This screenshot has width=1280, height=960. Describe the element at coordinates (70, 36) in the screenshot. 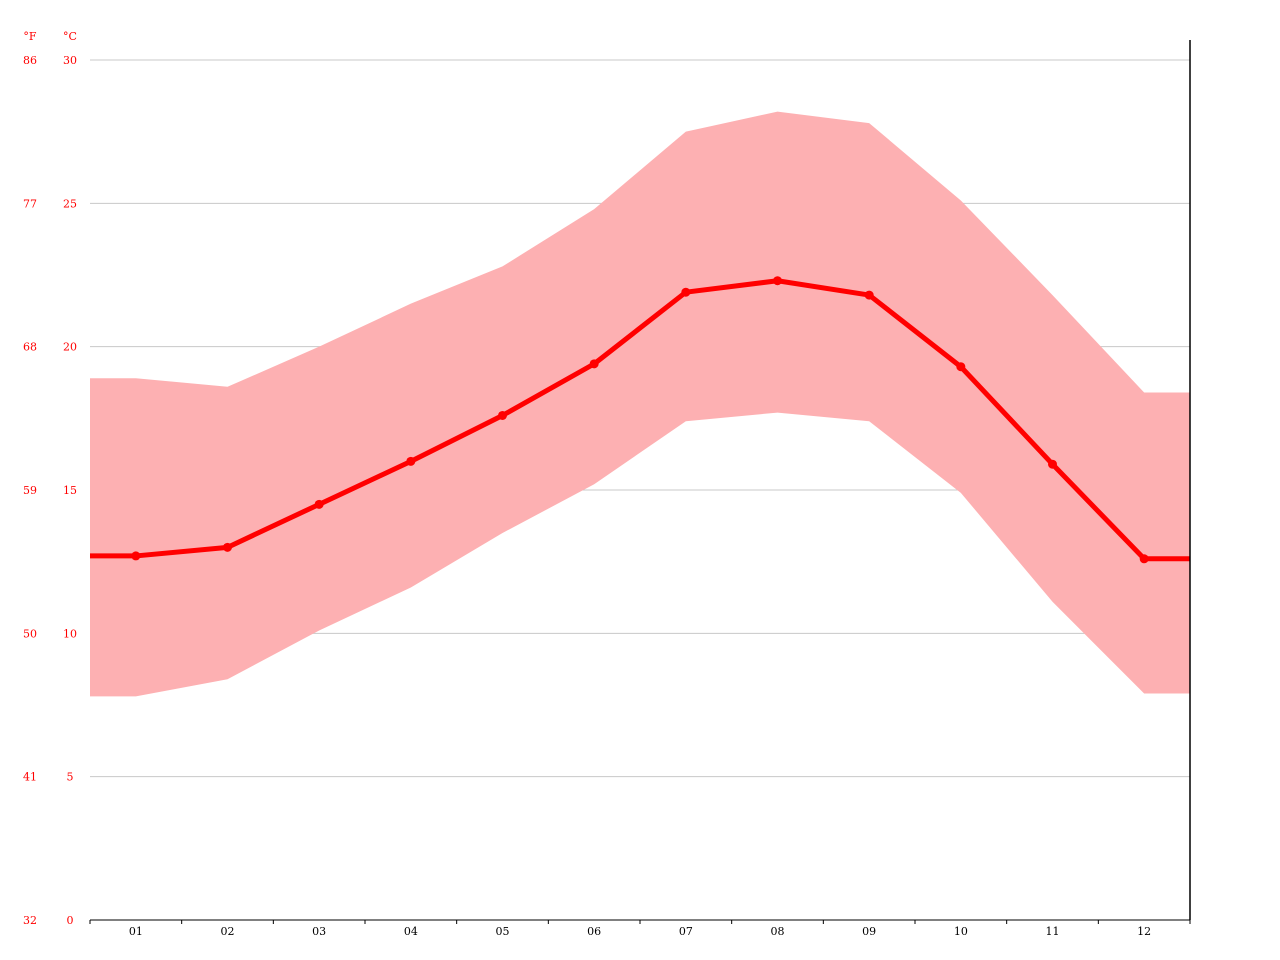

I see `celsius-unit-label: °C` at that location.